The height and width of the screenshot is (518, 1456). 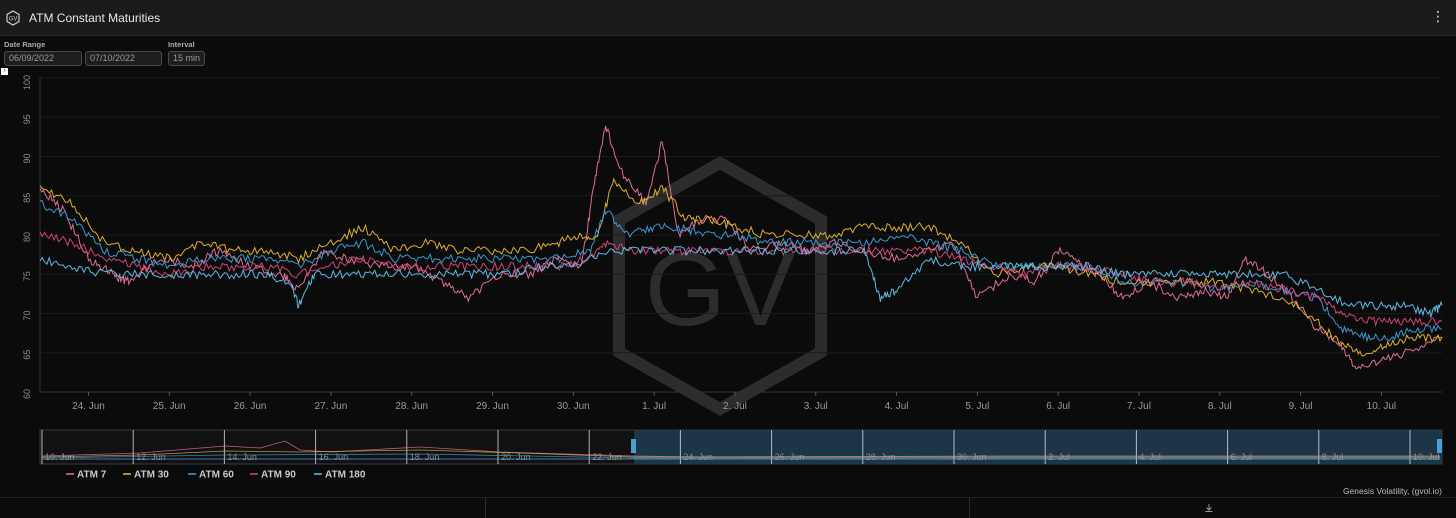 I want to click on x-tick-label: 4. Jul, so click(x=897, y=406).